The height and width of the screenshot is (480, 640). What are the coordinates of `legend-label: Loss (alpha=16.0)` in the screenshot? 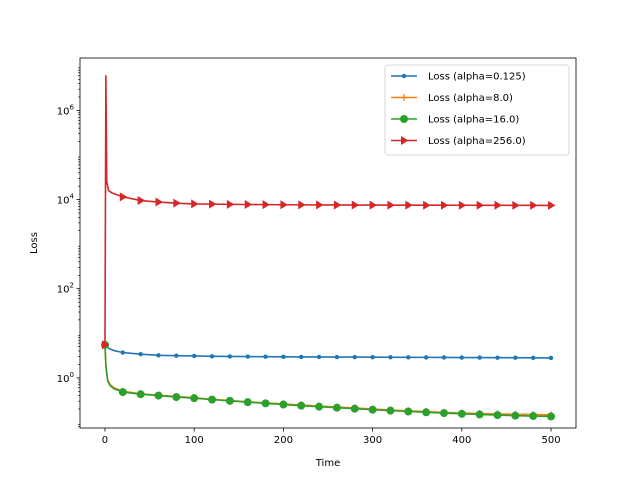 It's located at (473, 120).